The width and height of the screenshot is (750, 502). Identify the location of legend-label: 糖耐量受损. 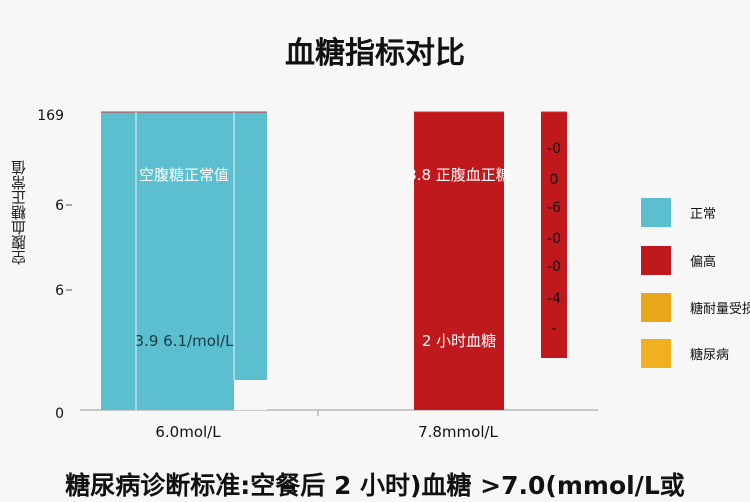
(720, 309).